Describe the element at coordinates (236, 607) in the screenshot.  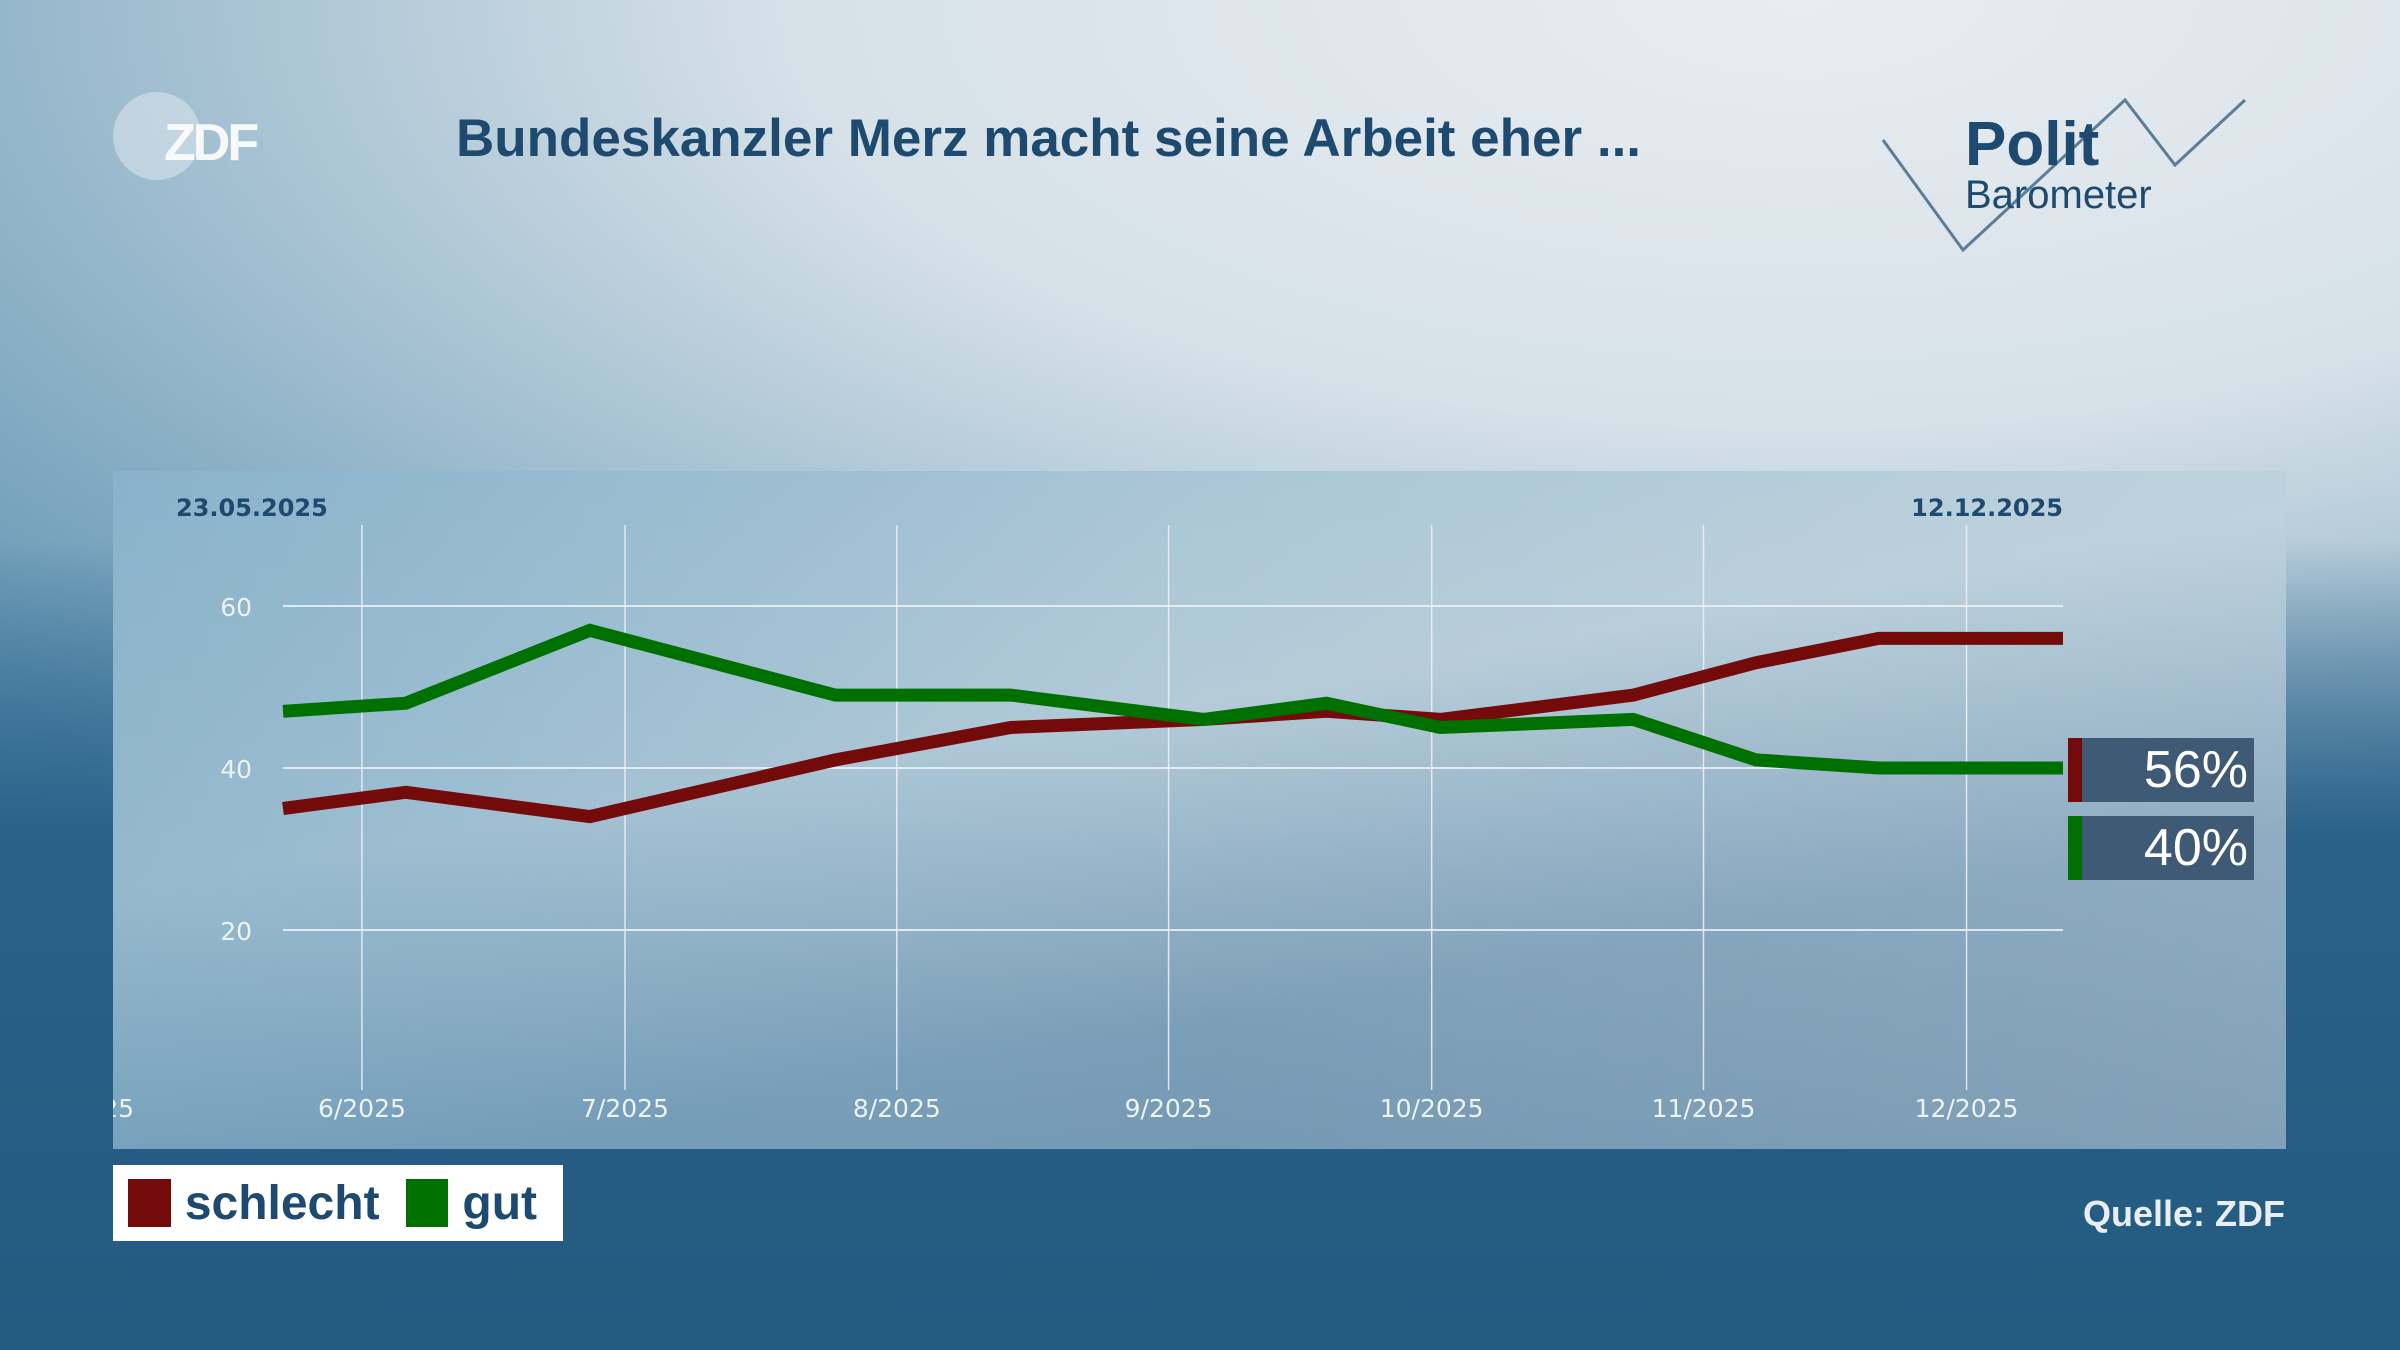
I see `y-tick-label: 60` at that location.